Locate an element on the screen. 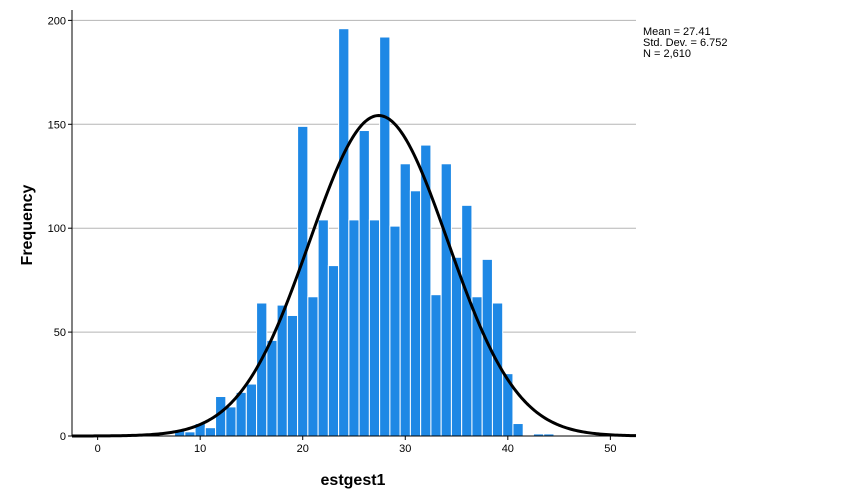  y-axis-title: Frequency is located at coordinates (27, 224).